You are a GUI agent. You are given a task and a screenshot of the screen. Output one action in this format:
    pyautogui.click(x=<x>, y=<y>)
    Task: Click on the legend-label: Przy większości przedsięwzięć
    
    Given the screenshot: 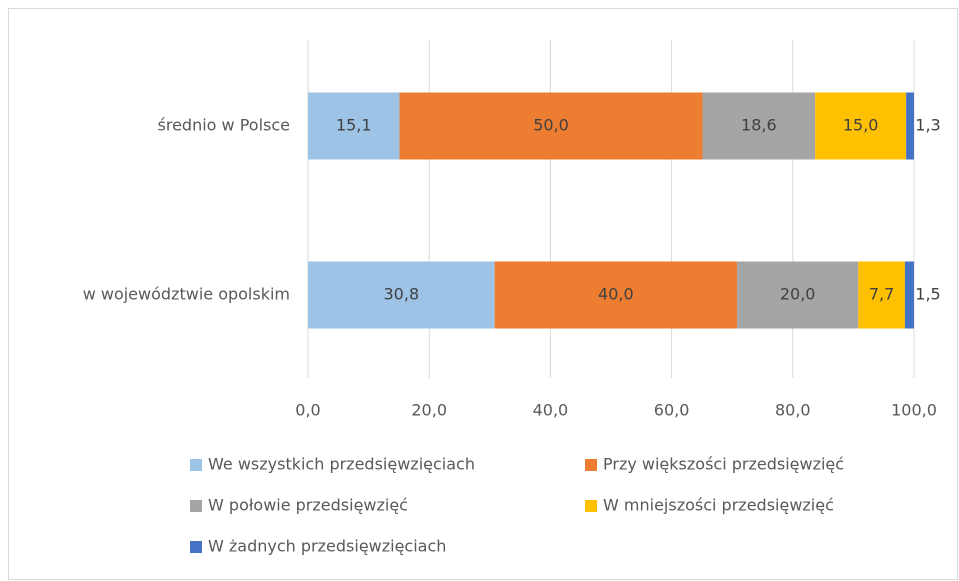 What is the action you would take?
    pyautogui.click(x=723, y=464)
    